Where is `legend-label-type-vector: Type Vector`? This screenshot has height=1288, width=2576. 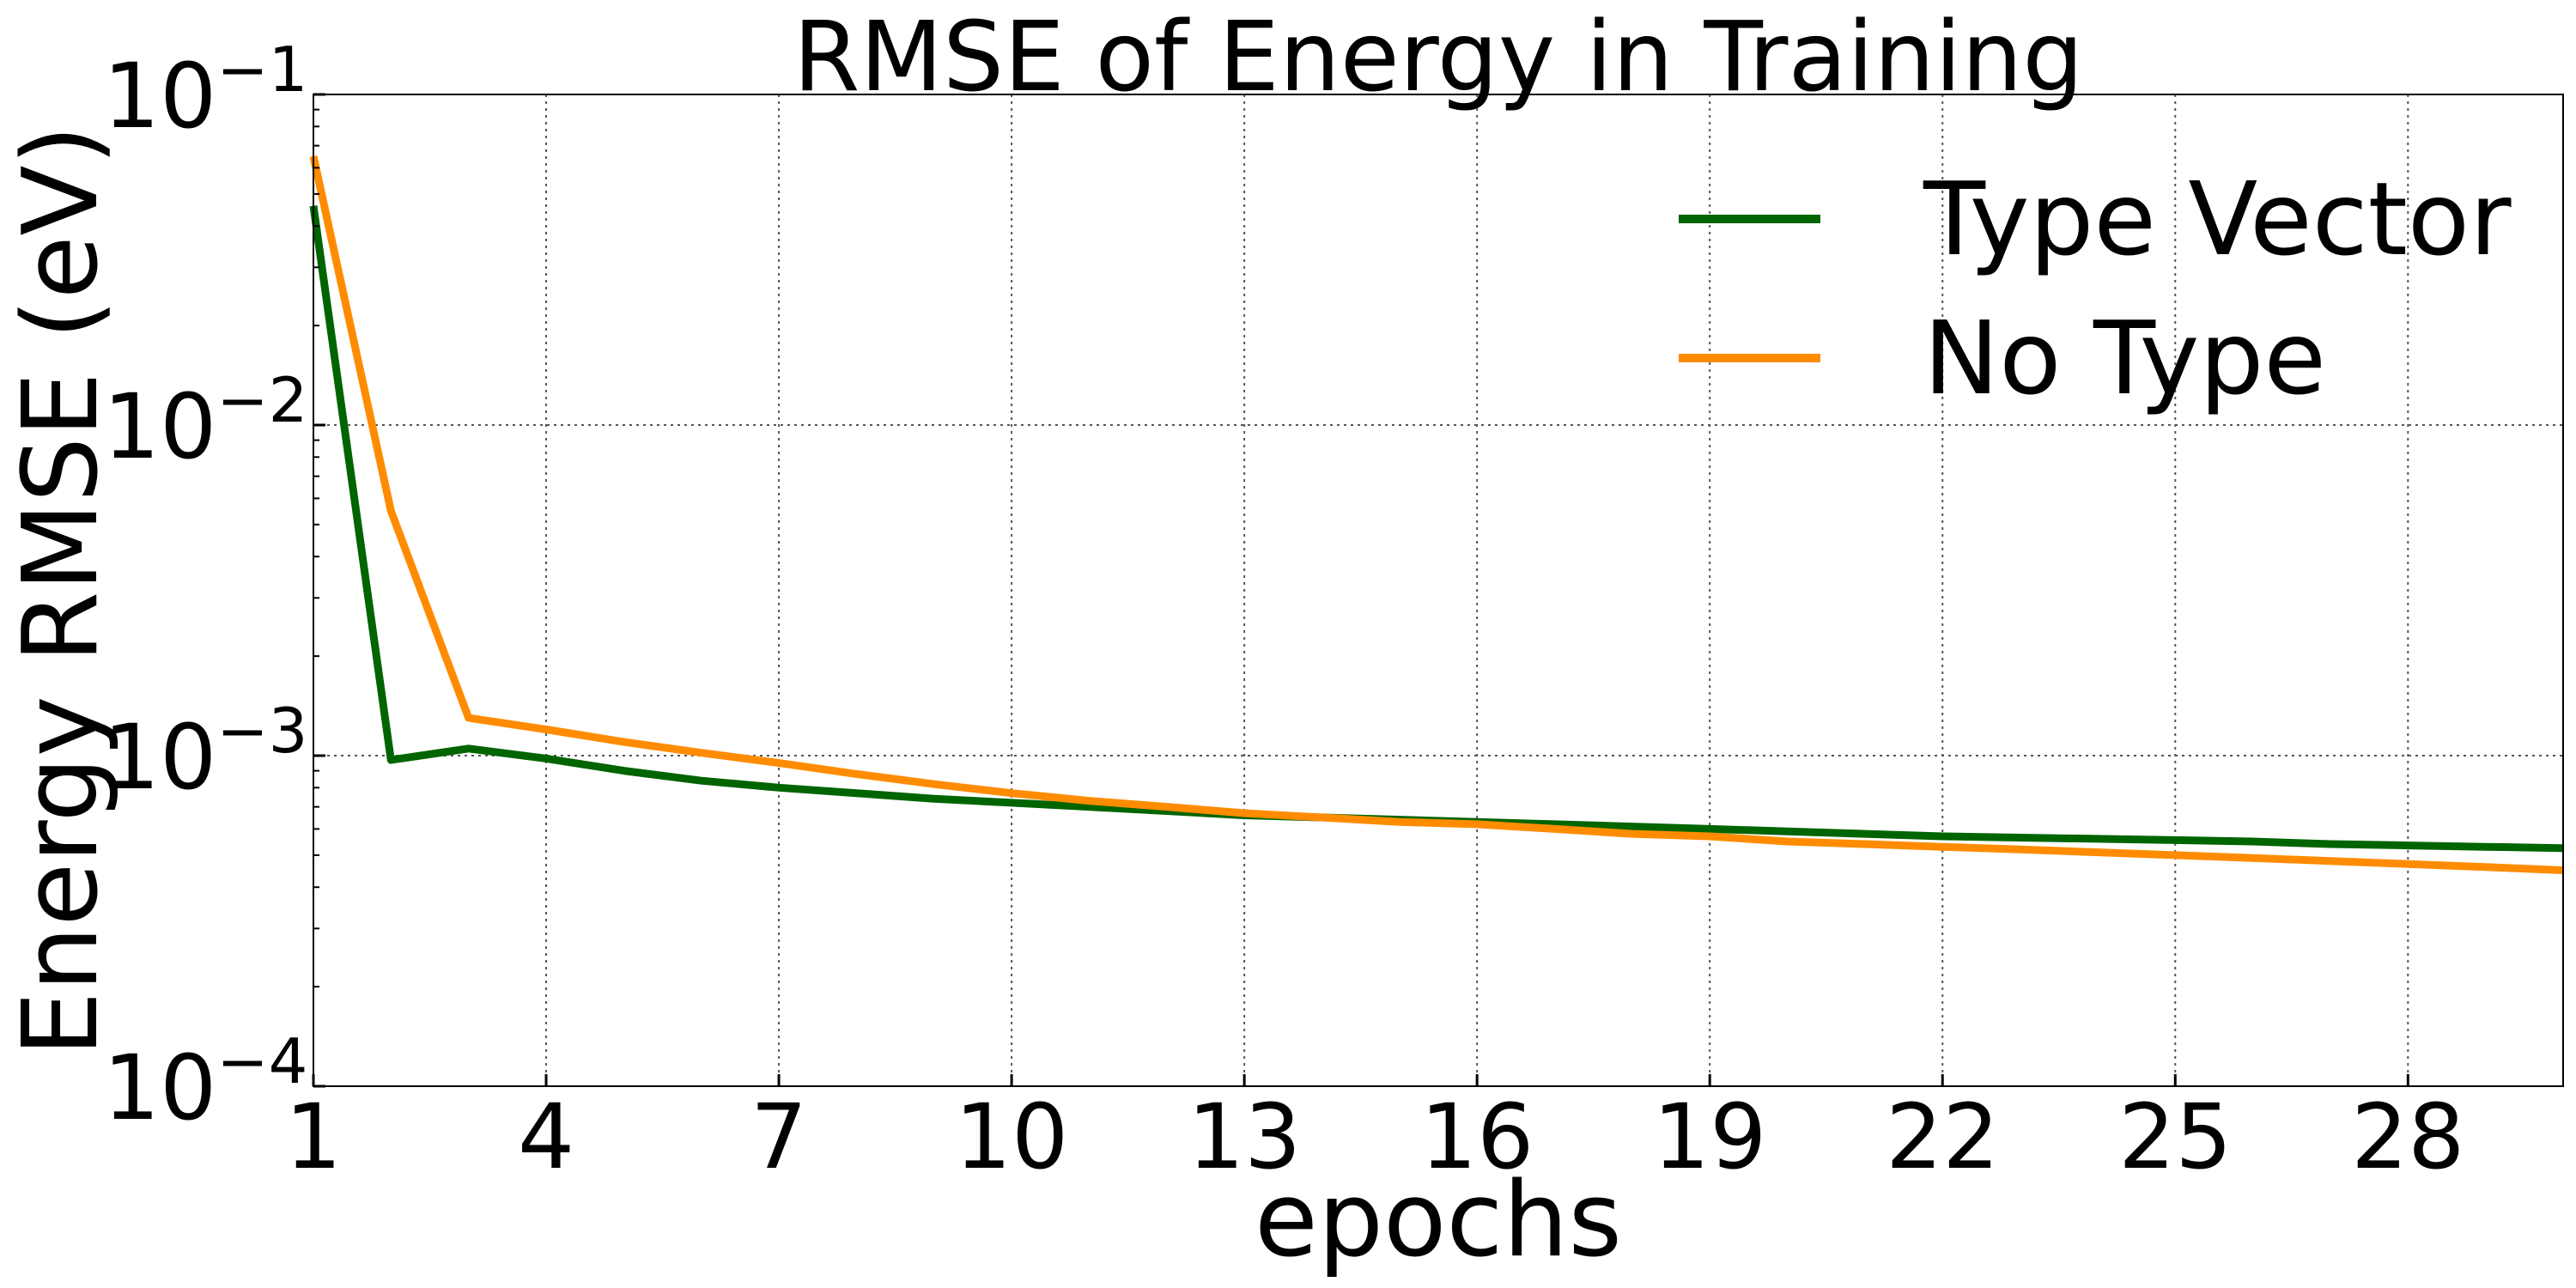
legend-label-type-vector: Type Vector is located at coordinates (2217, 219).